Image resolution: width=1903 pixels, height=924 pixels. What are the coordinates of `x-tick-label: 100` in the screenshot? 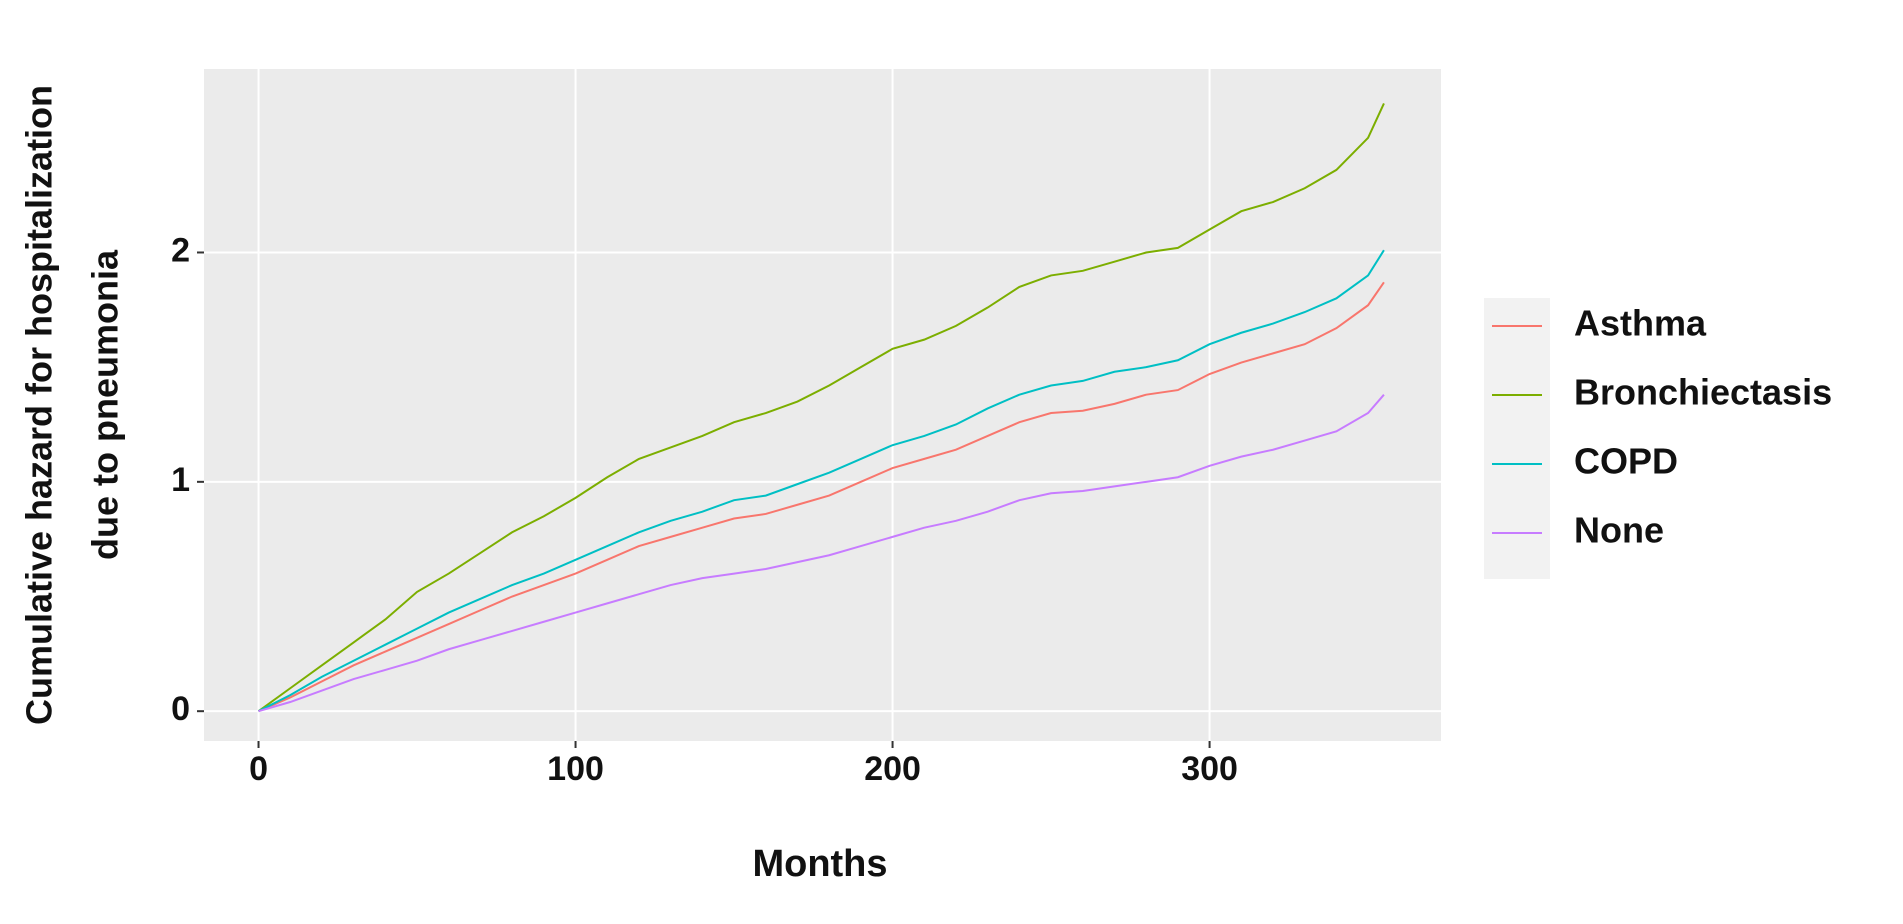 It's located at (575, 769).